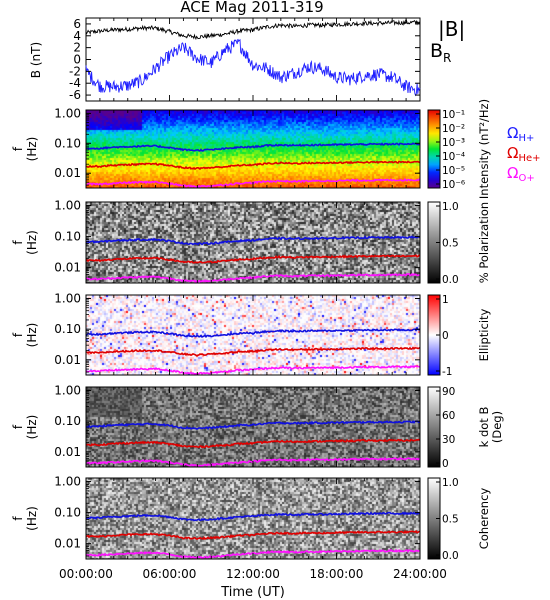 This screenshot has height=600, width=550. I want to click on colorbar-label: k dot B, so click(484, 427).